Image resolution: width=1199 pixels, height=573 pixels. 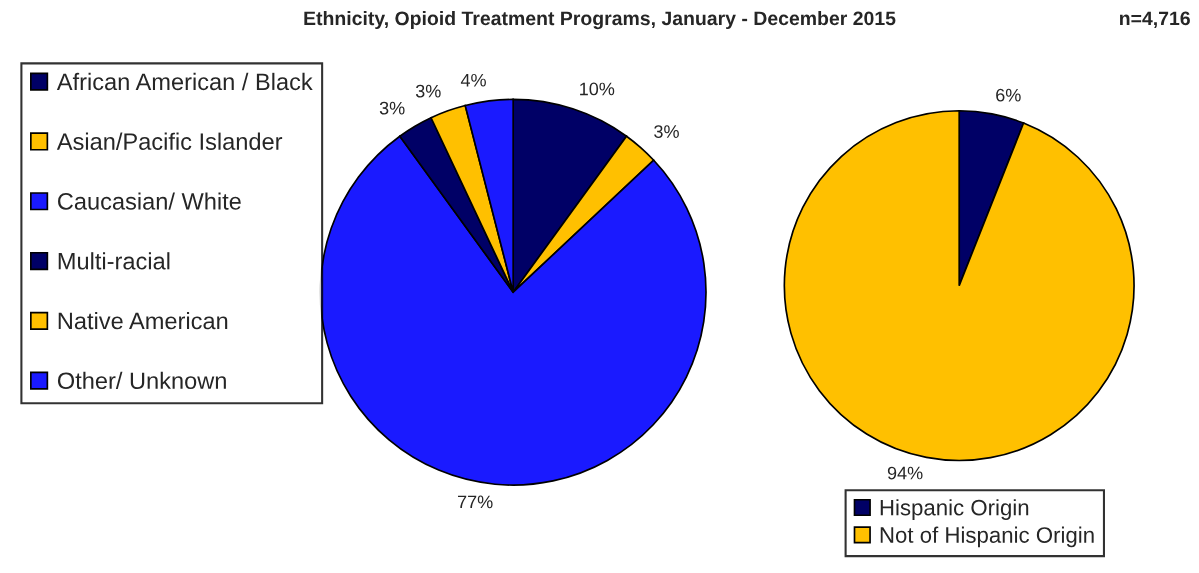 What do you see at coordinates (475, 502) in the screenshot?
I see `data-label: 77%` at bounding box center [475, 502].